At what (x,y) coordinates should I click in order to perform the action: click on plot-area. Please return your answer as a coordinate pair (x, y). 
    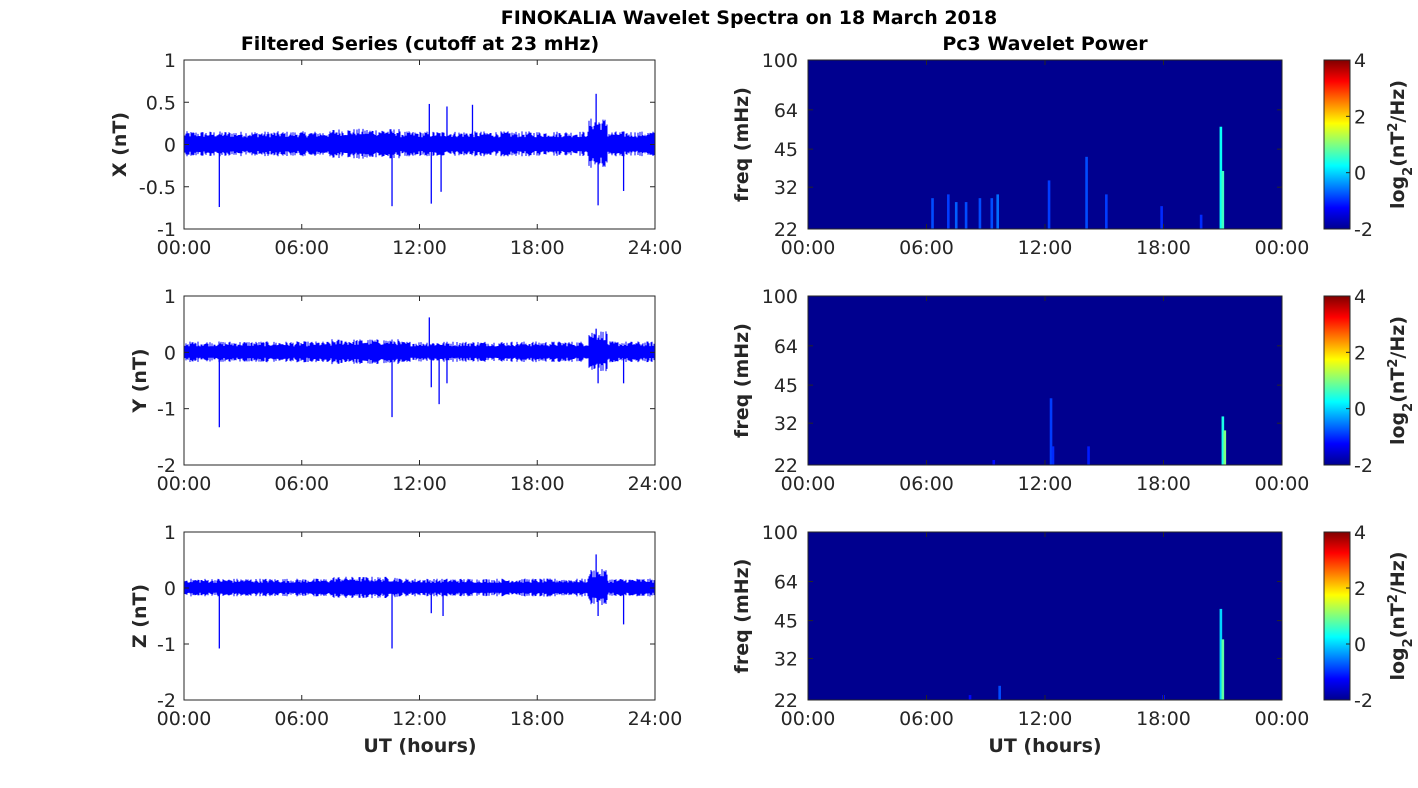
    Looking at the image, I should click on (419, 380).